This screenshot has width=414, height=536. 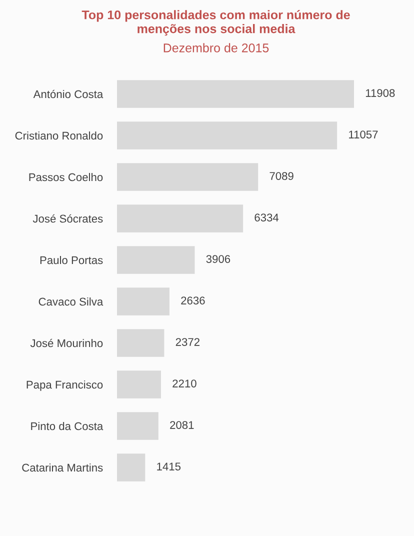 I want to click on y-tick-label: Cavaco Silva, so click(x=71, y=301).